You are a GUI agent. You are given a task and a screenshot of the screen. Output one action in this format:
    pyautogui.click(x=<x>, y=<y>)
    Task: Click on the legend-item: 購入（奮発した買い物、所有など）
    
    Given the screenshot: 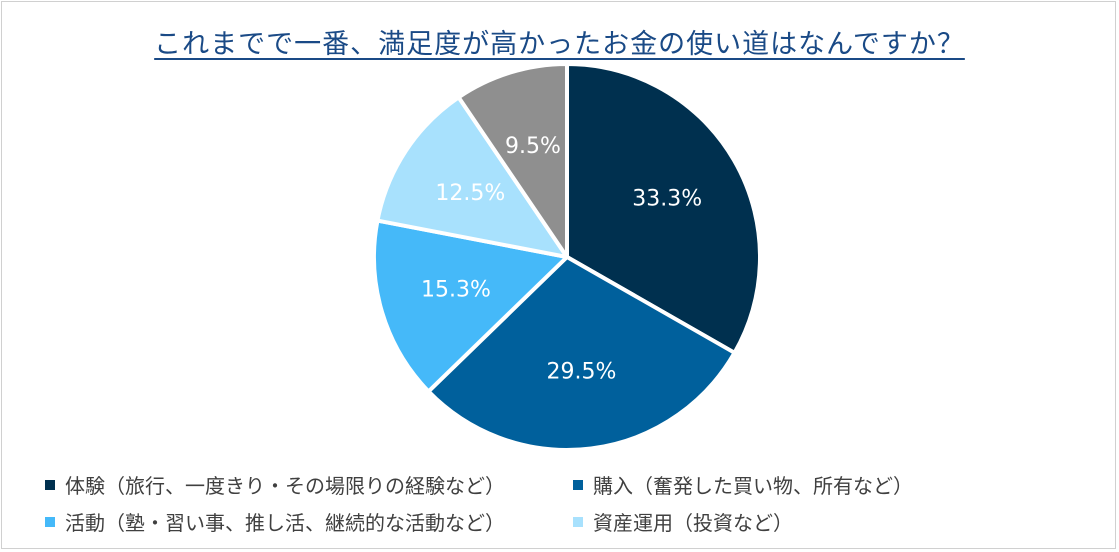 What is the action you would take?
    pyautogui.click(x=813, y=484)
    